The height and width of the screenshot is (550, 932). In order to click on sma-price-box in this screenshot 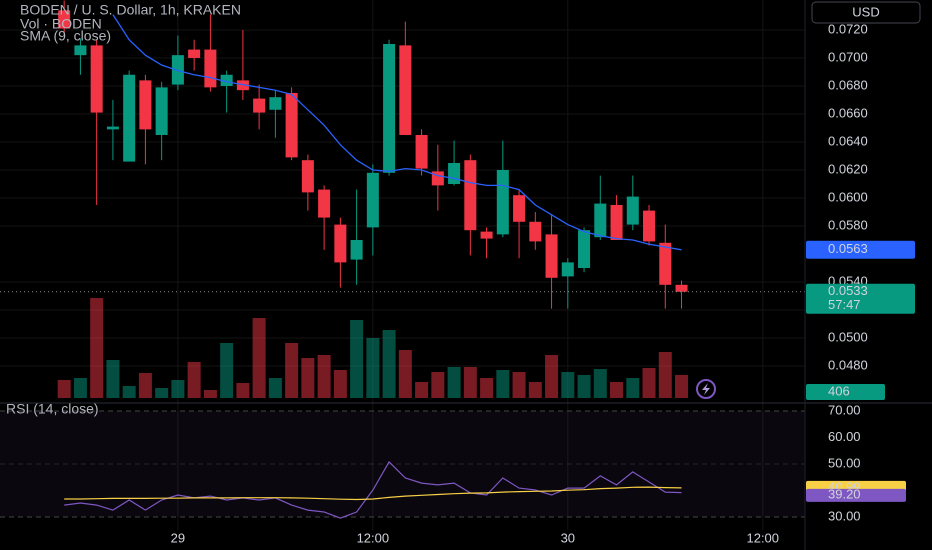, I will do `click(860, 249)`.